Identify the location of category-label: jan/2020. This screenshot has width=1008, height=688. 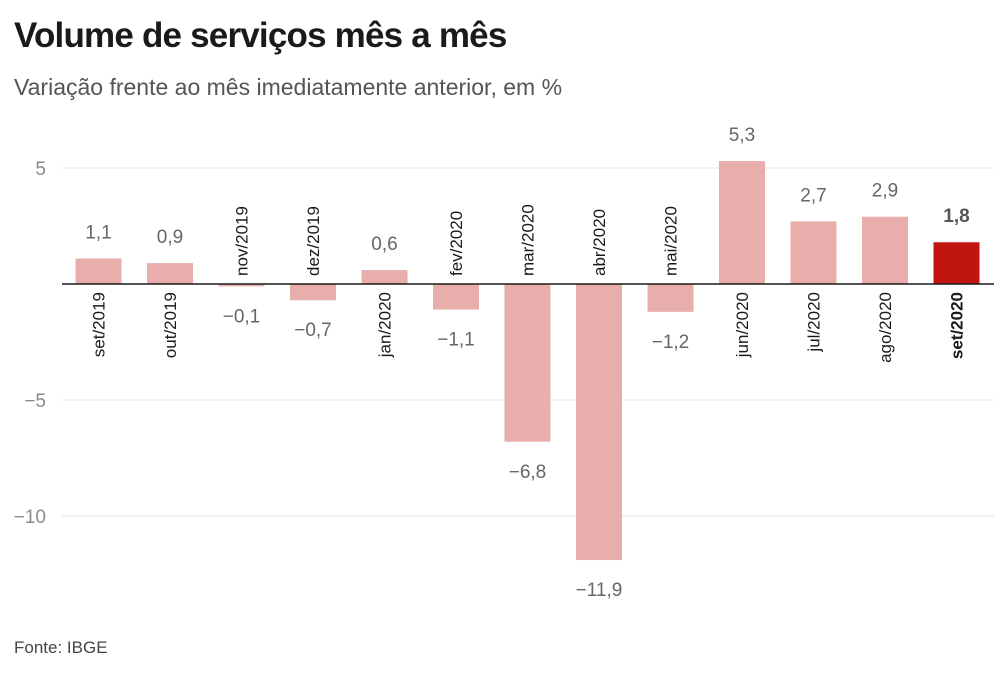
(385, 325).